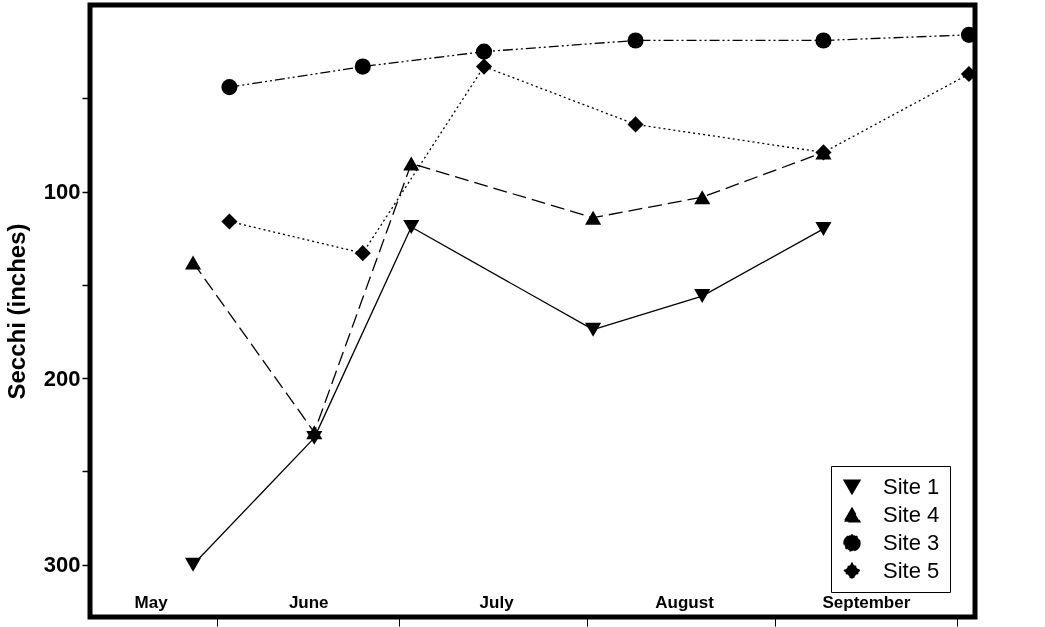  What do you see at coordinates (866, 602) in the screenshot?
I see `x-tick-label: September` at bounding box center [866, 602].